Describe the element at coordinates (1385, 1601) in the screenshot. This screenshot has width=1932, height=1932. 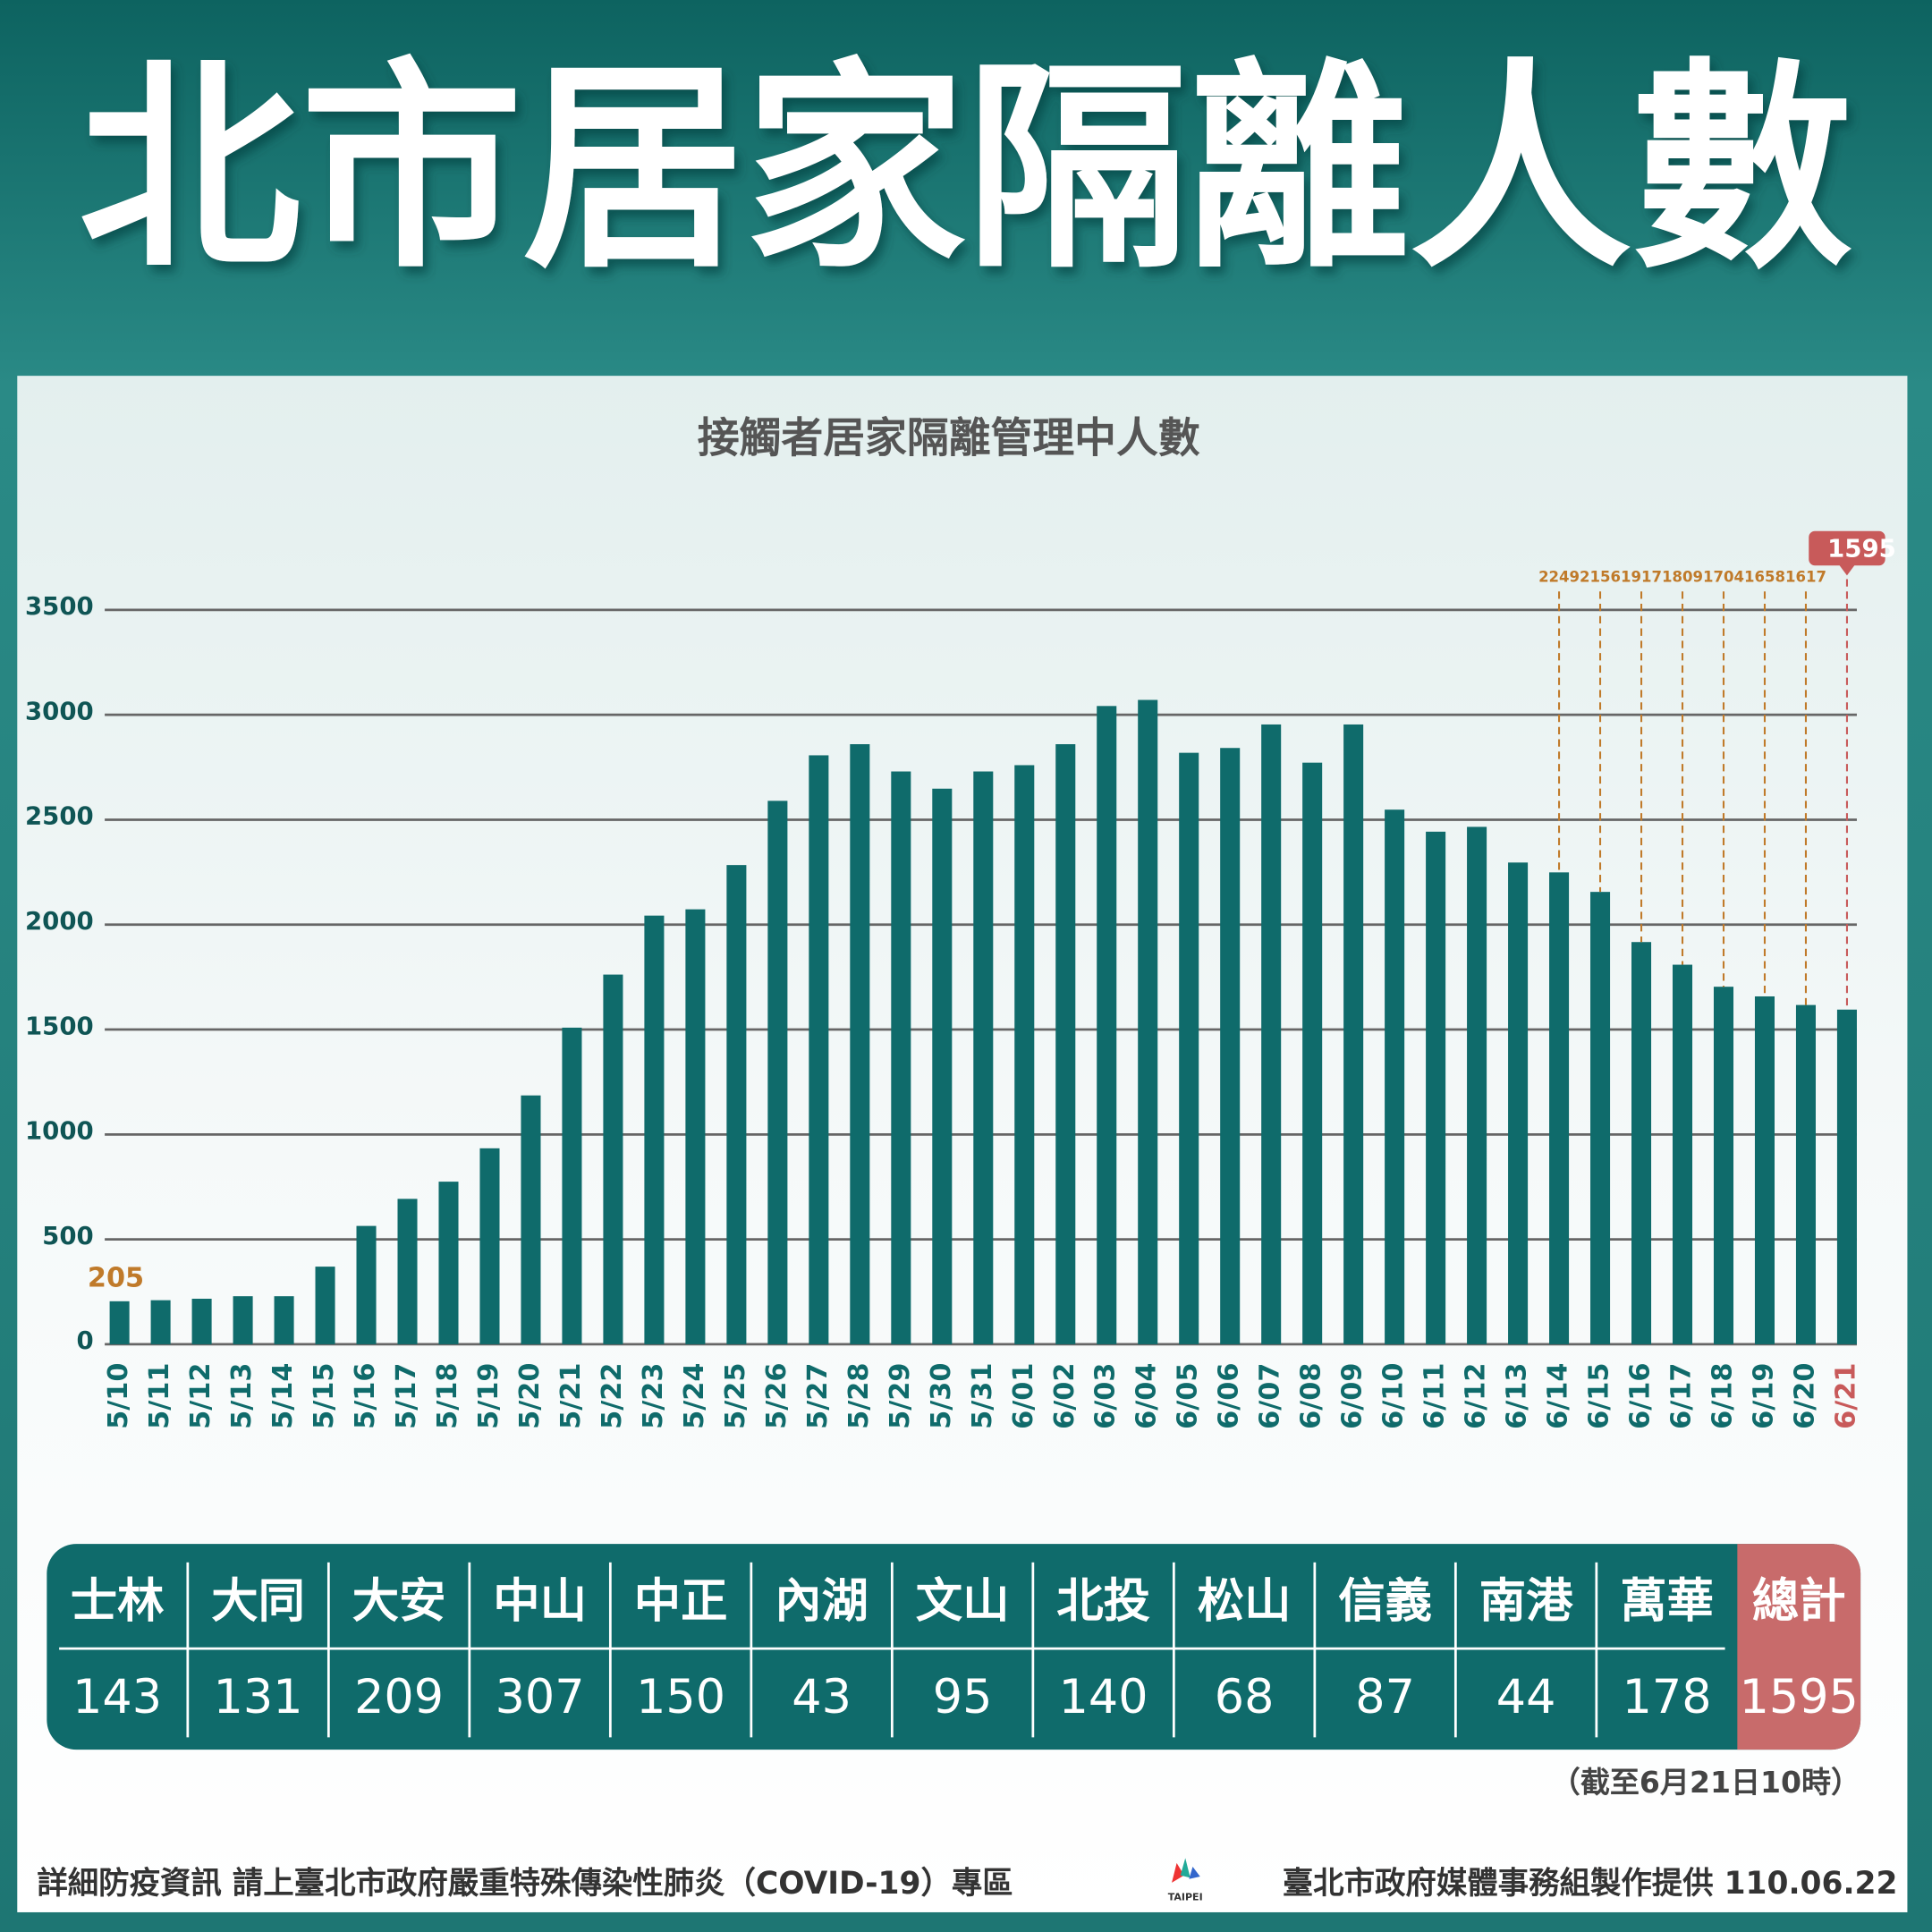
I see `district-name: 信義` at that location.